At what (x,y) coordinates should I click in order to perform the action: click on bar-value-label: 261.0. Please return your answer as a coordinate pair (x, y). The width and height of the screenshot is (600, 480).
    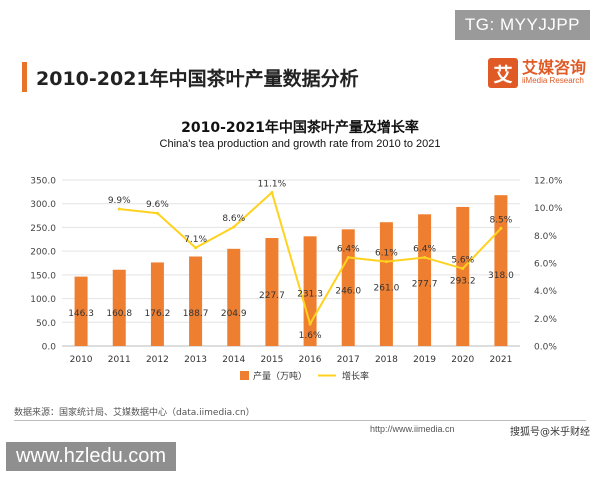
    Looking at the image, I should click on (387, 288).